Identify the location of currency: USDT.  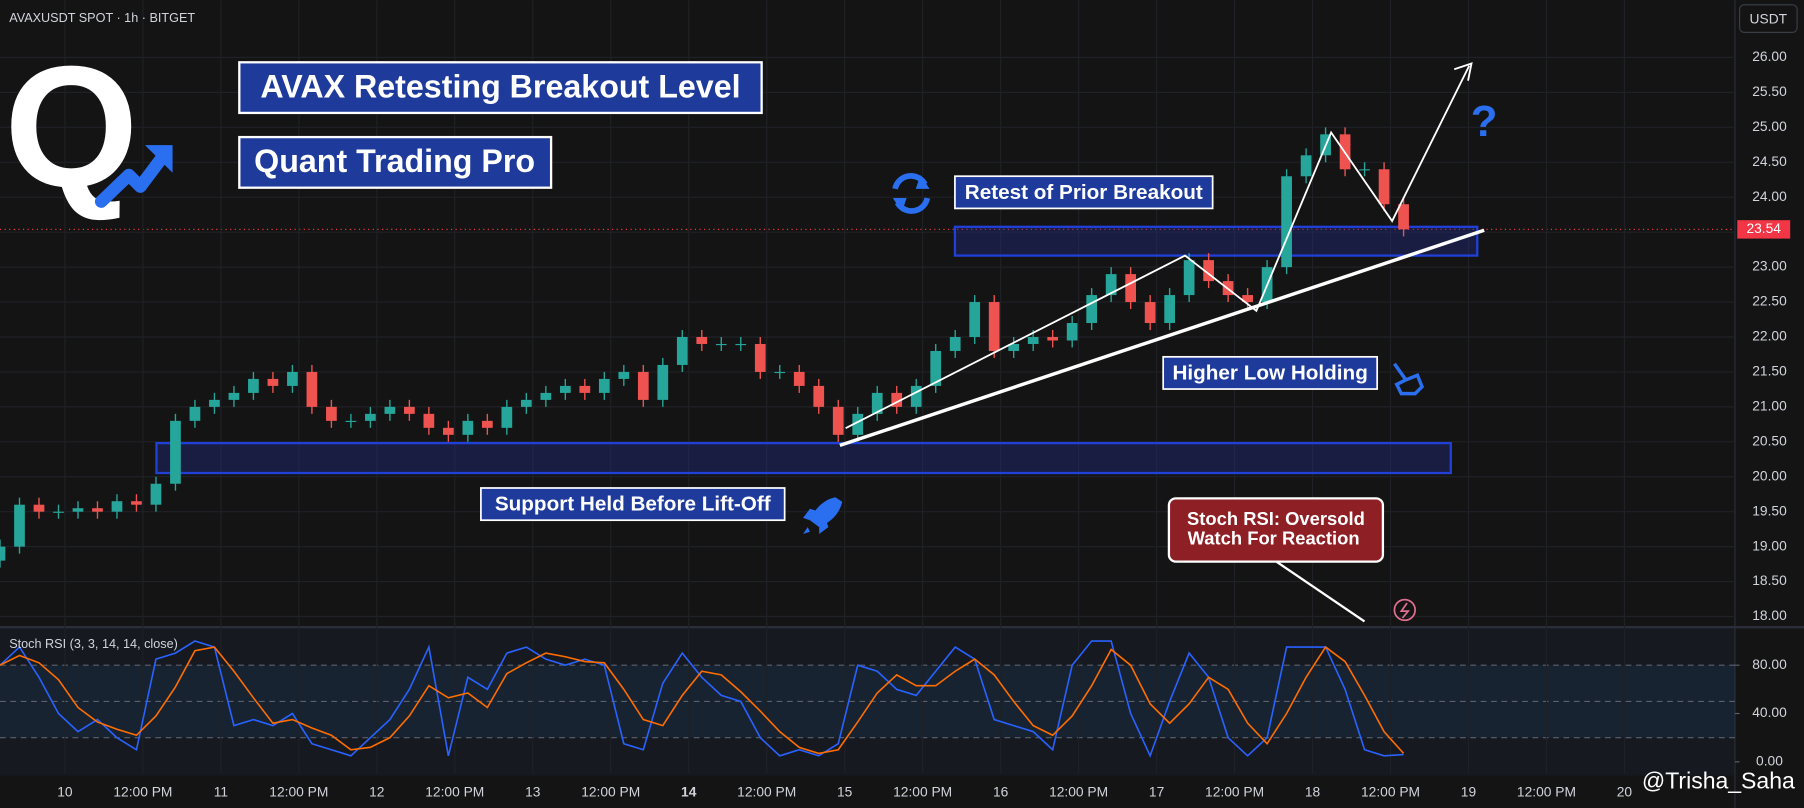
(1769, 18).